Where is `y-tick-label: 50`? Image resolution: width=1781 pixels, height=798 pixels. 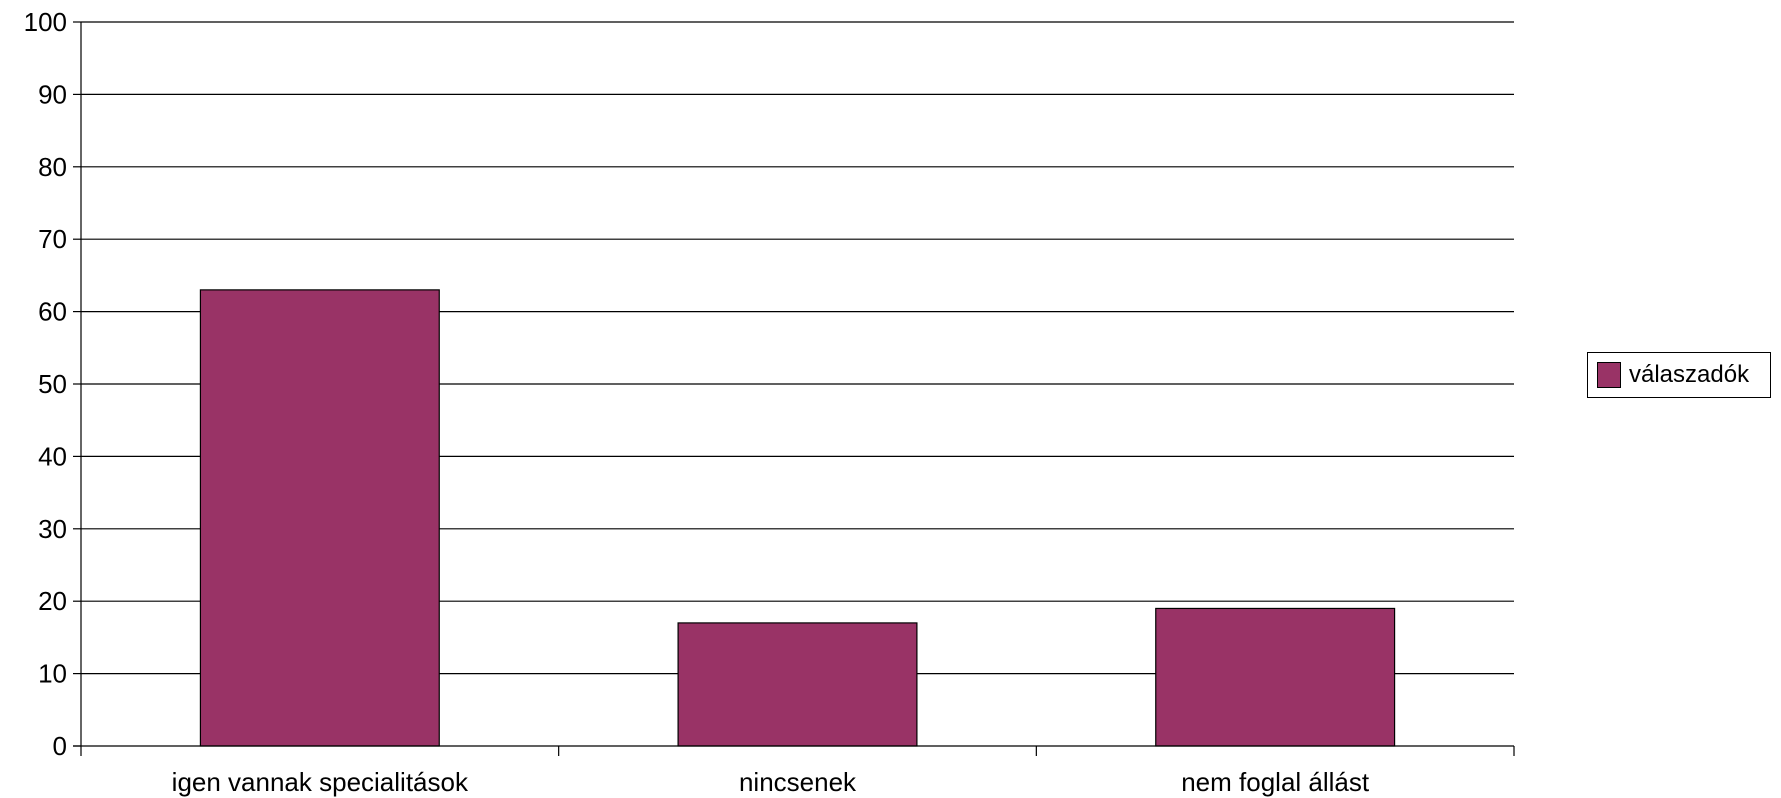
y-tick-label: 50 is located at coordinates (52, 384).